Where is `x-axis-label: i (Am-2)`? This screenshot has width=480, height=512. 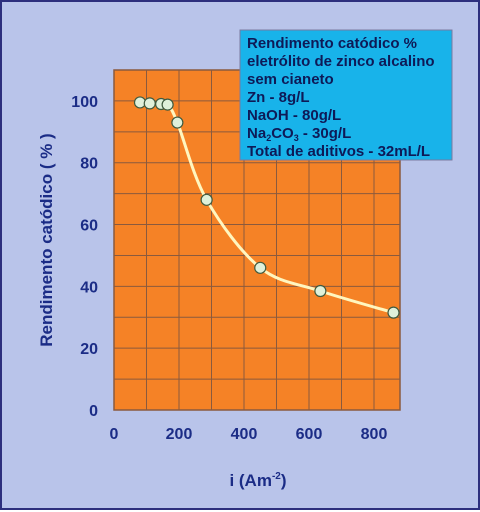
x-axis-label: i (Am-2) is located at coordinates (257, 480).